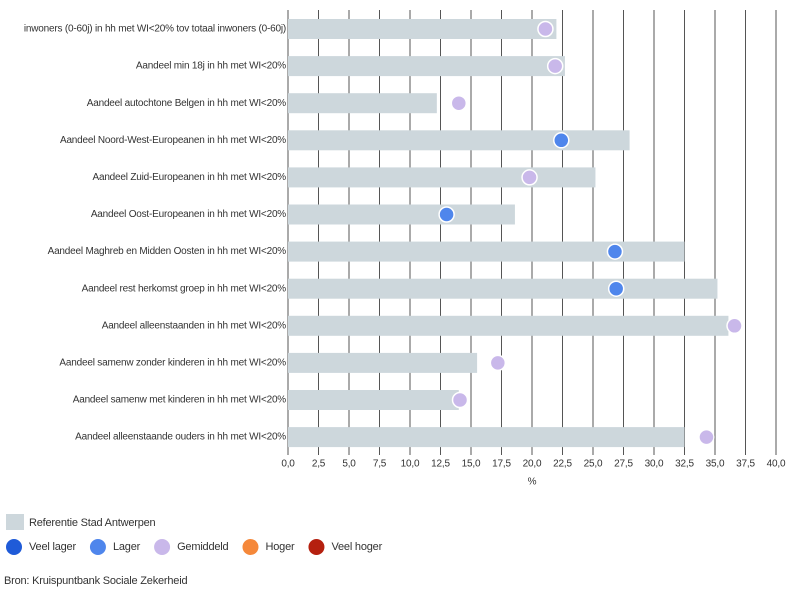 The image size is (800, 600). Describe the element at coordinates (684, 464) in the screenshot. I see `x-tick-label: 32,5` at that location.